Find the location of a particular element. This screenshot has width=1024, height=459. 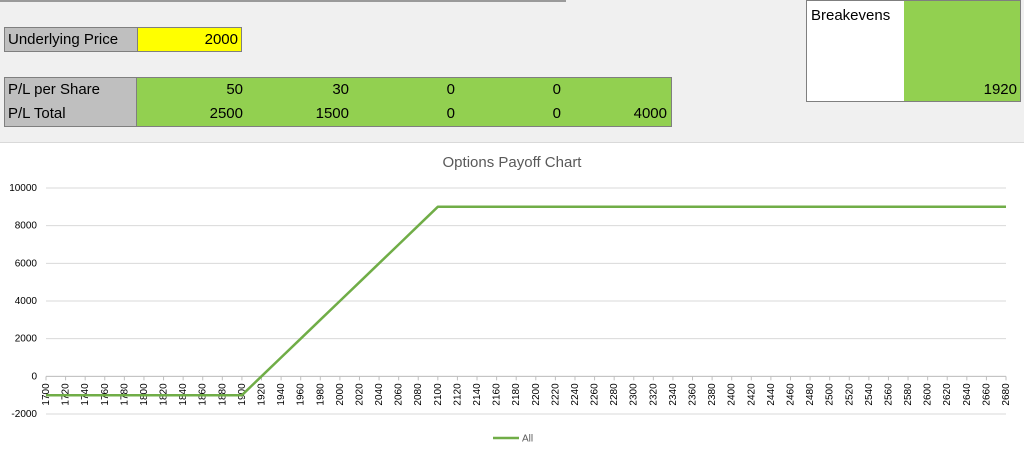

x-tick-label: 2600 is located at coordinates (928, 394).